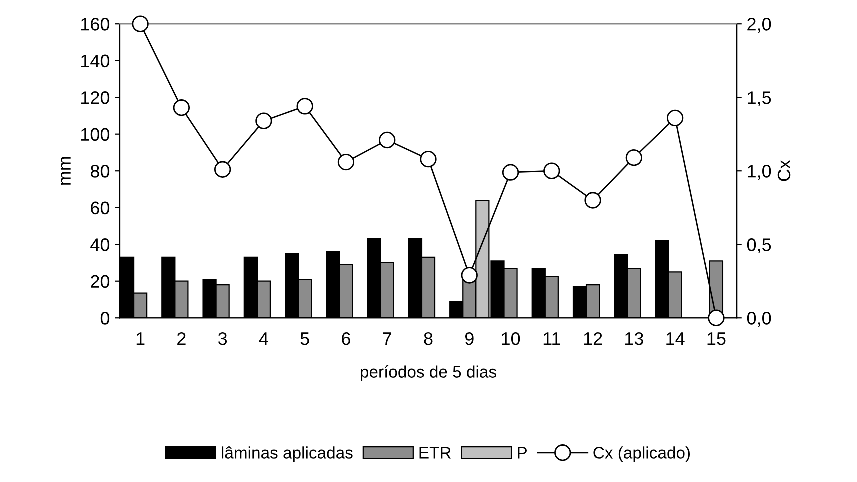  I want to click on y-tick-label: 80, so click(100, 171).